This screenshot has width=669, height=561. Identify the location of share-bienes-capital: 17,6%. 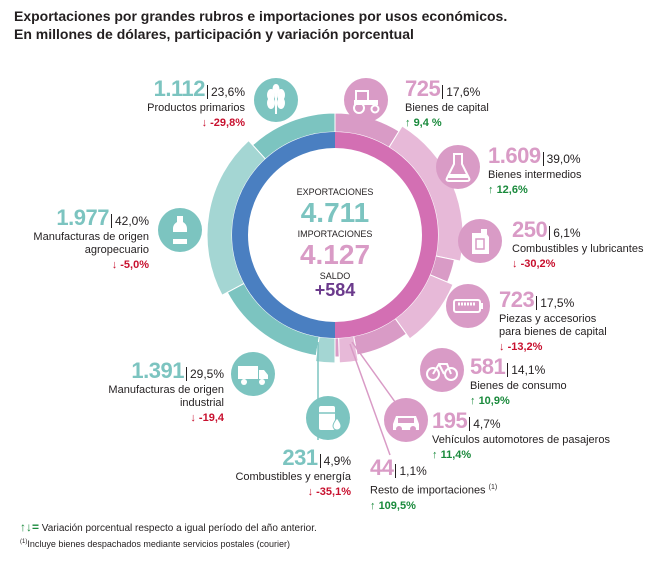
(461, 92).